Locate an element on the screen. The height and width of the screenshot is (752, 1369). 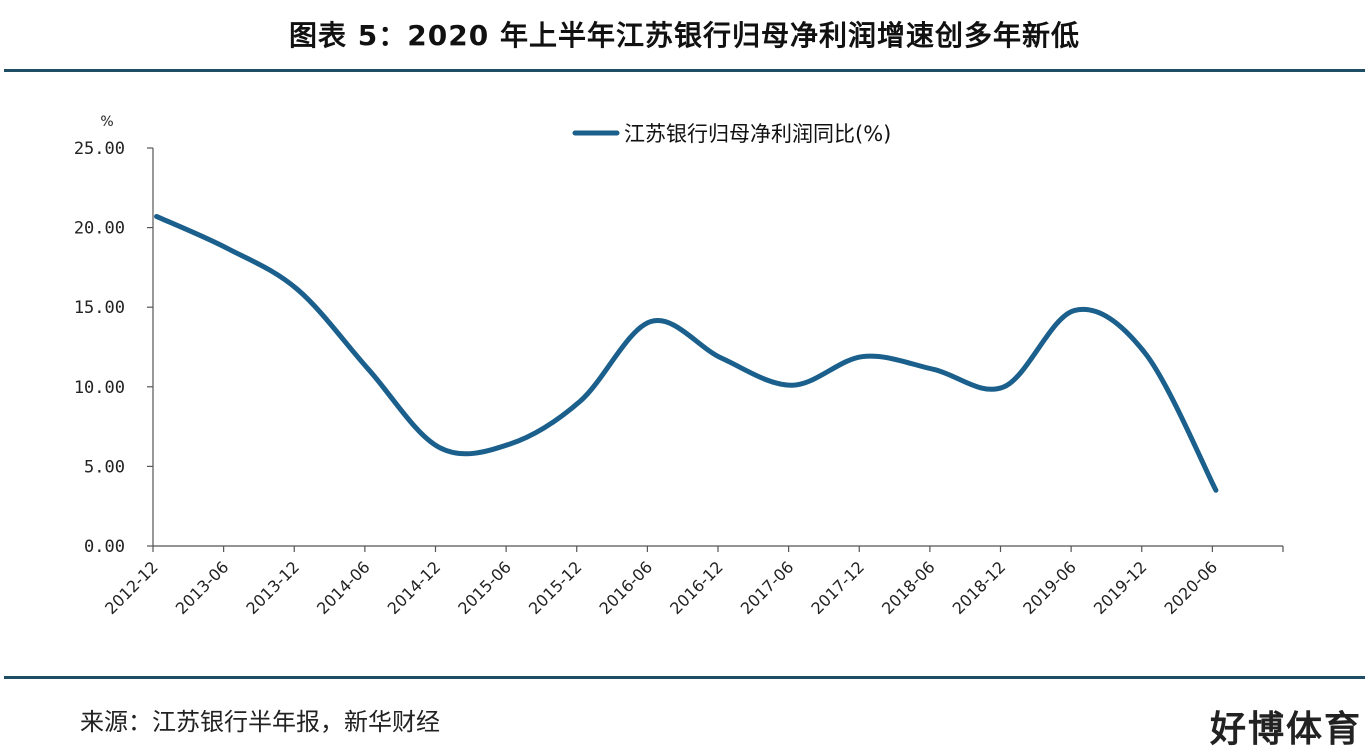
x-tick-label: 2019-12 is located at coordinates (1120, 587).